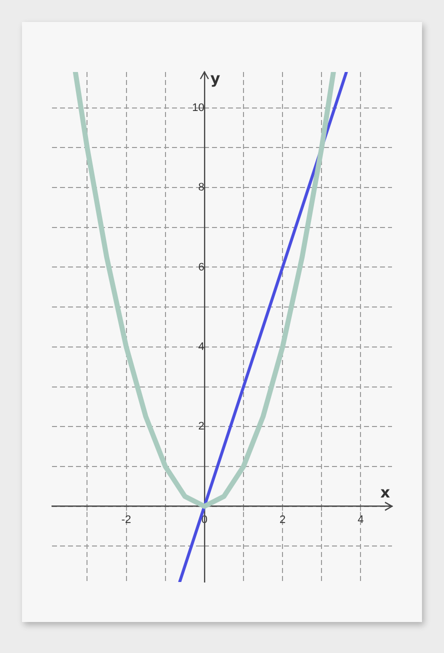  I want to click on y-axis-title: y, so click(215, 78).